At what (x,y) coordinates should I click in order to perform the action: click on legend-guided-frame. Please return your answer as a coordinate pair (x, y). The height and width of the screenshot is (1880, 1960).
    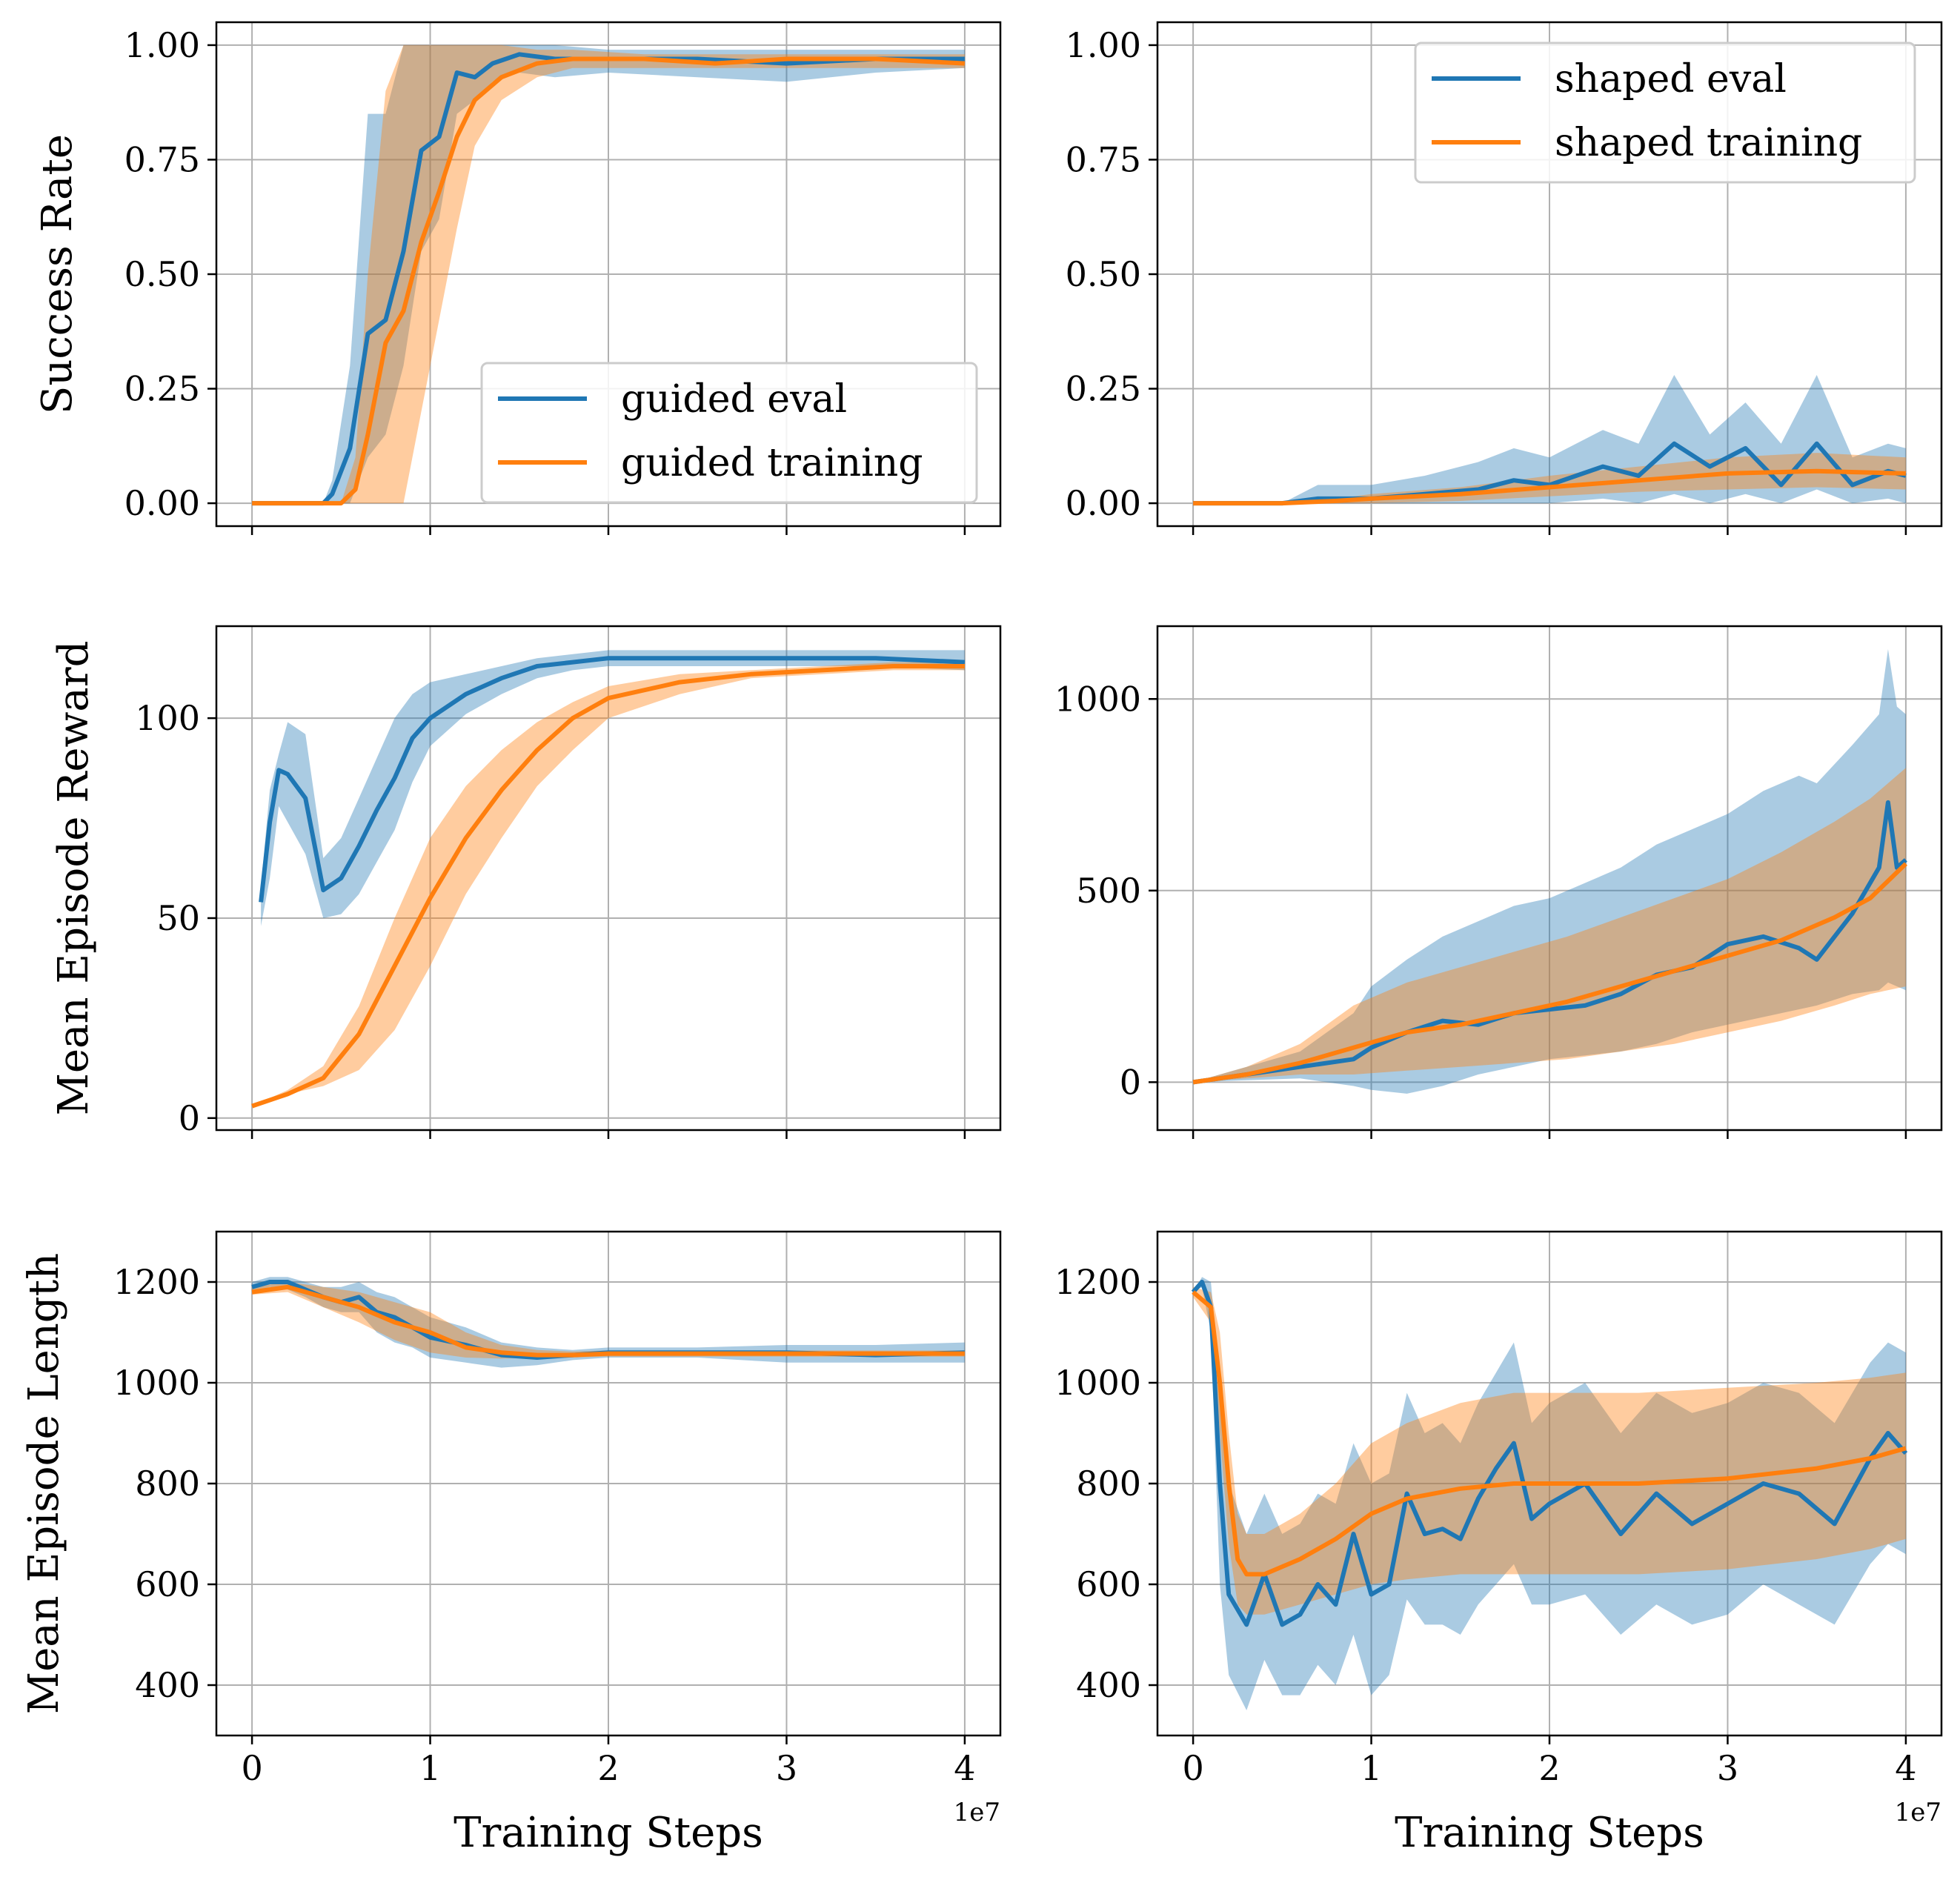
    Looking at the image, I should click on (729, 433).